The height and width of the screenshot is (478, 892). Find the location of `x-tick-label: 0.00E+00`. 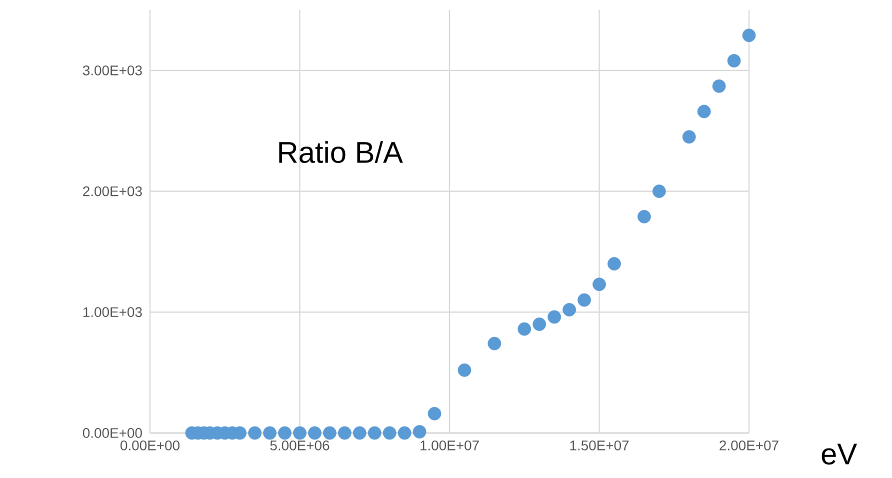

x-tick-label: 0.00E+00 is located at coordinates (150, 445).